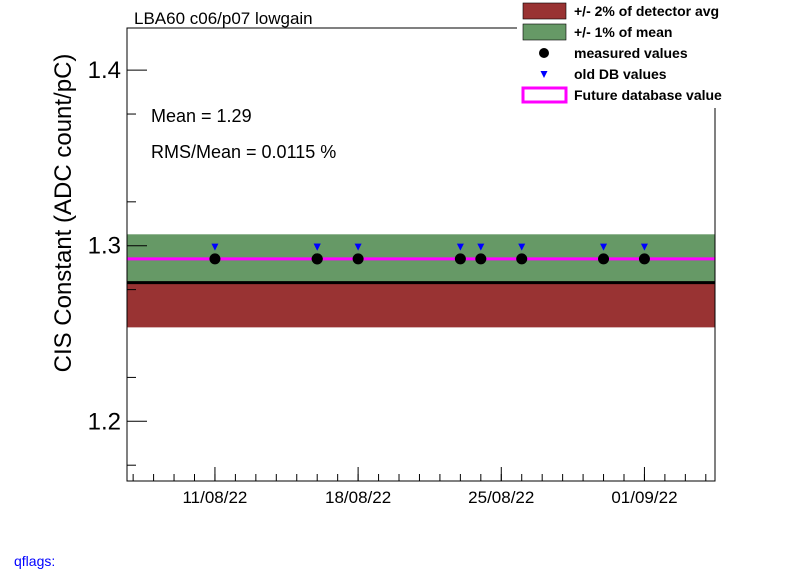  I want to click on y-tick-label: 1.3, so click(104, 246).